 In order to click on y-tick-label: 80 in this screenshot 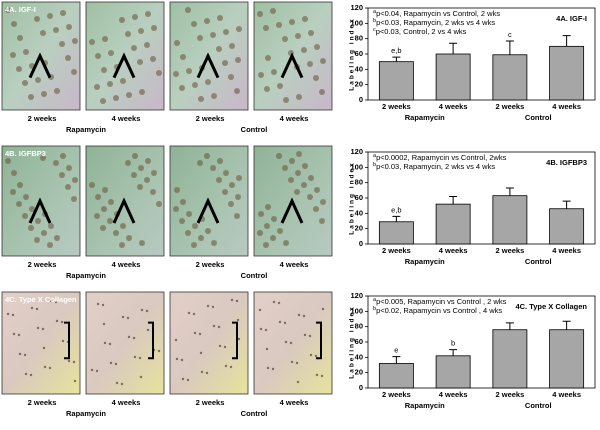, I will do `click(359, 182)`.